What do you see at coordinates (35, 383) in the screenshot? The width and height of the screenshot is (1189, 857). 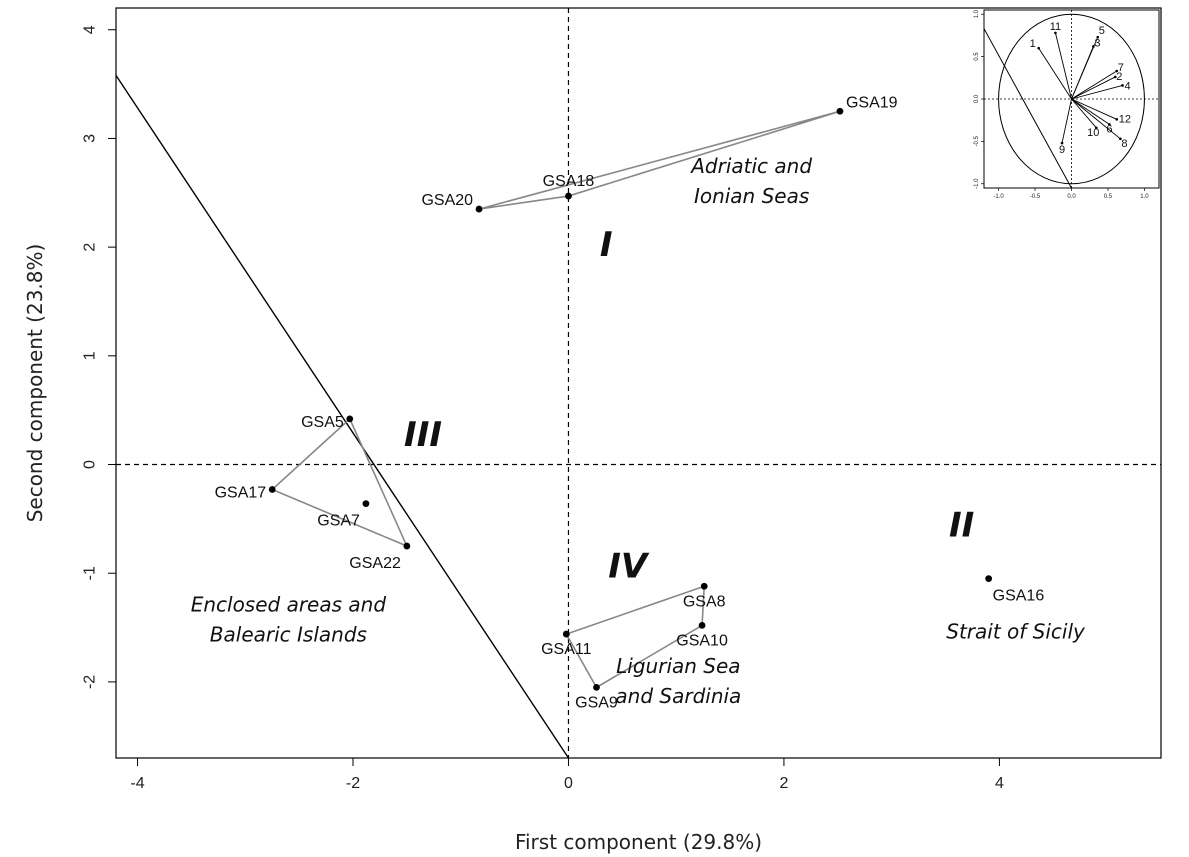 I see `y-axis-title: Second component (23.8%)` at bounding box center [35, 383].